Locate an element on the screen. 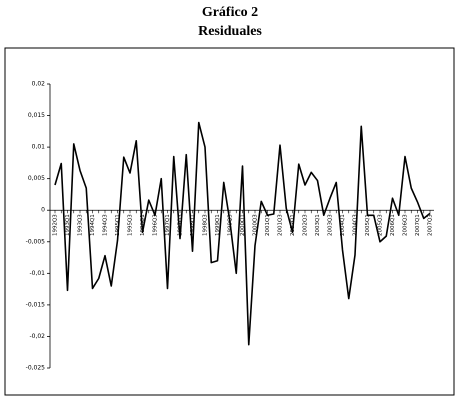 Image resolution: width=460 pixels, height=401 pixels. x-tick-label: 1999Q1 is located at coordinates (218, 225).